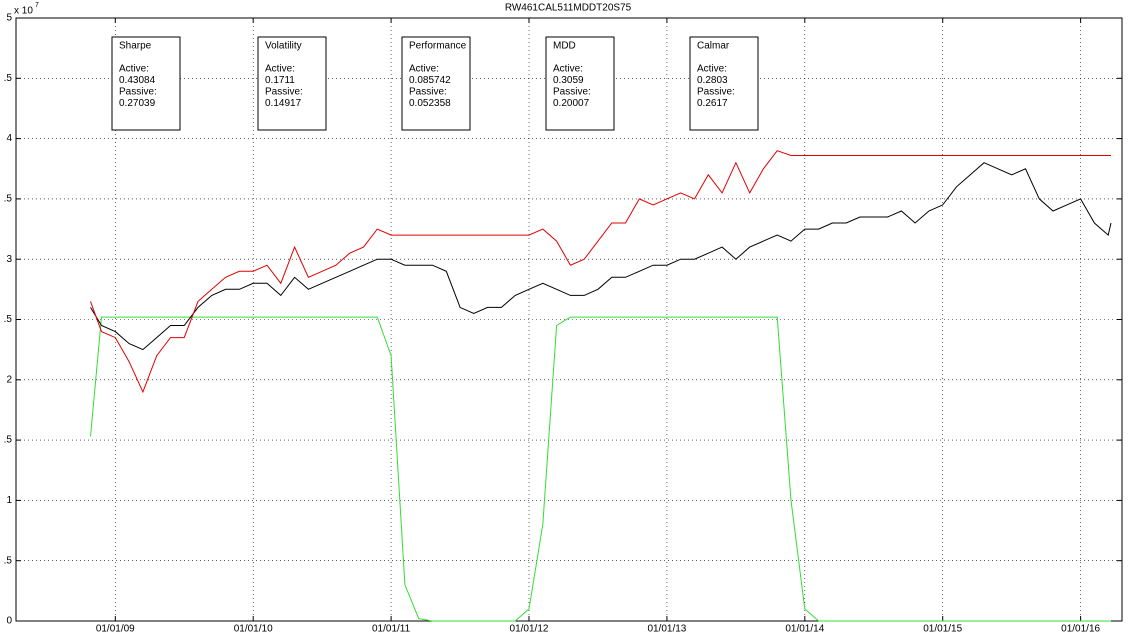 This screenshot has height=635, width=1135. I want to click on annotation-line: 0.2617, so click(712, 103).